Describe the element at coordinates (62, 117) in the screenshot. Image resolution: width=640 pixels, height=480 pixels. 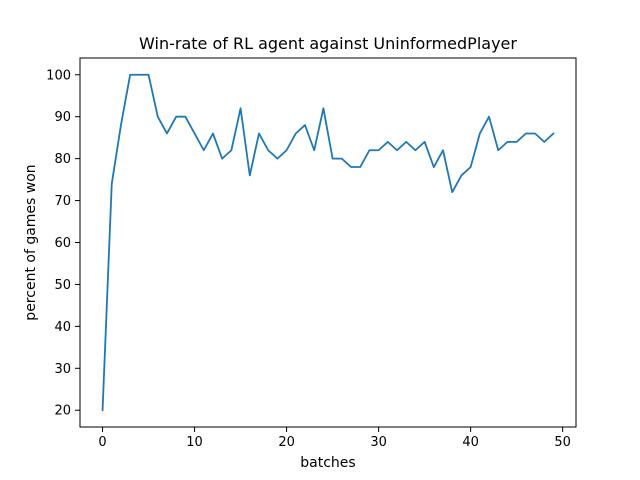
I see `y-tick-label: 90` at that location.